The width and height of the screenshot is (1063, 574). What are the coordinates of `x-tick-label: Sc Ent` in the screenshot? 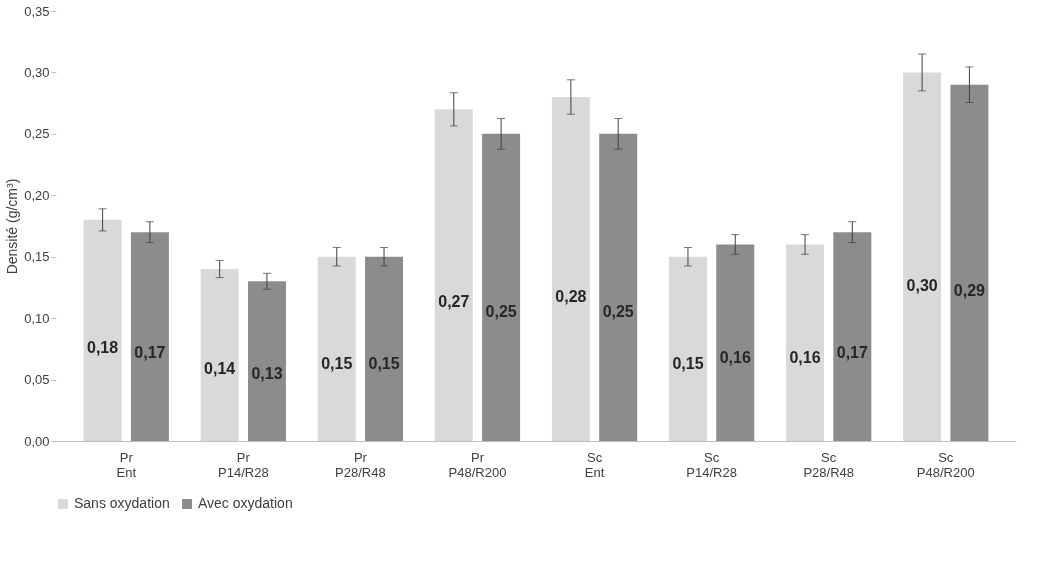 It's located at (594, 464).